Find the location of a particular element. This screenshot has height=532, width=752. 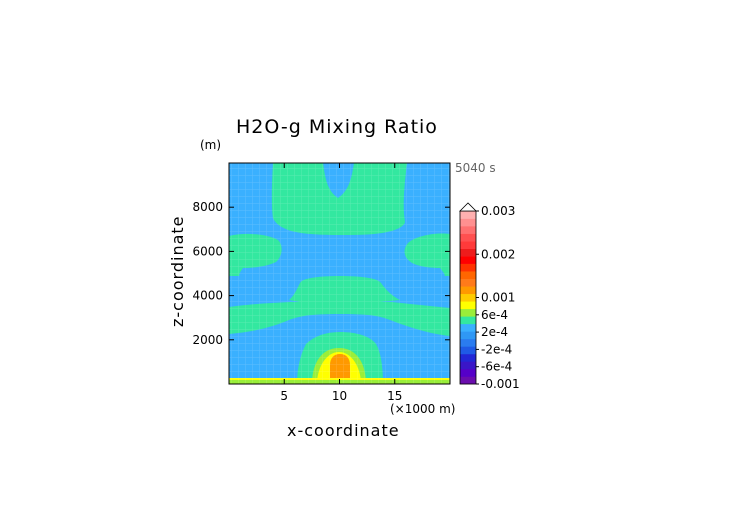

x-tick-label: 15 is located at coordinates (394, 396).